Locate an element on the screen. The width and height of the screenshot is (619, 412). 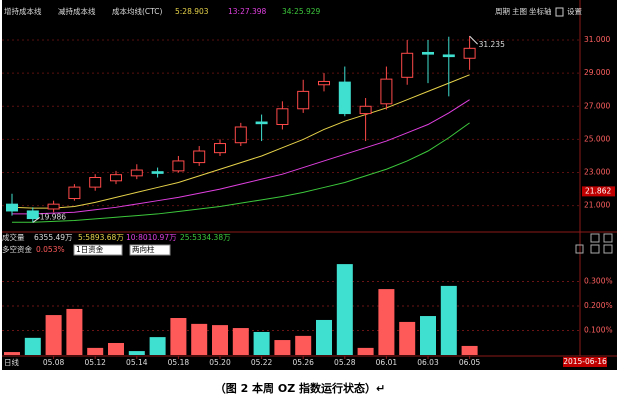
x-tick-label: 05.26 is located at coordinates (303, 362).